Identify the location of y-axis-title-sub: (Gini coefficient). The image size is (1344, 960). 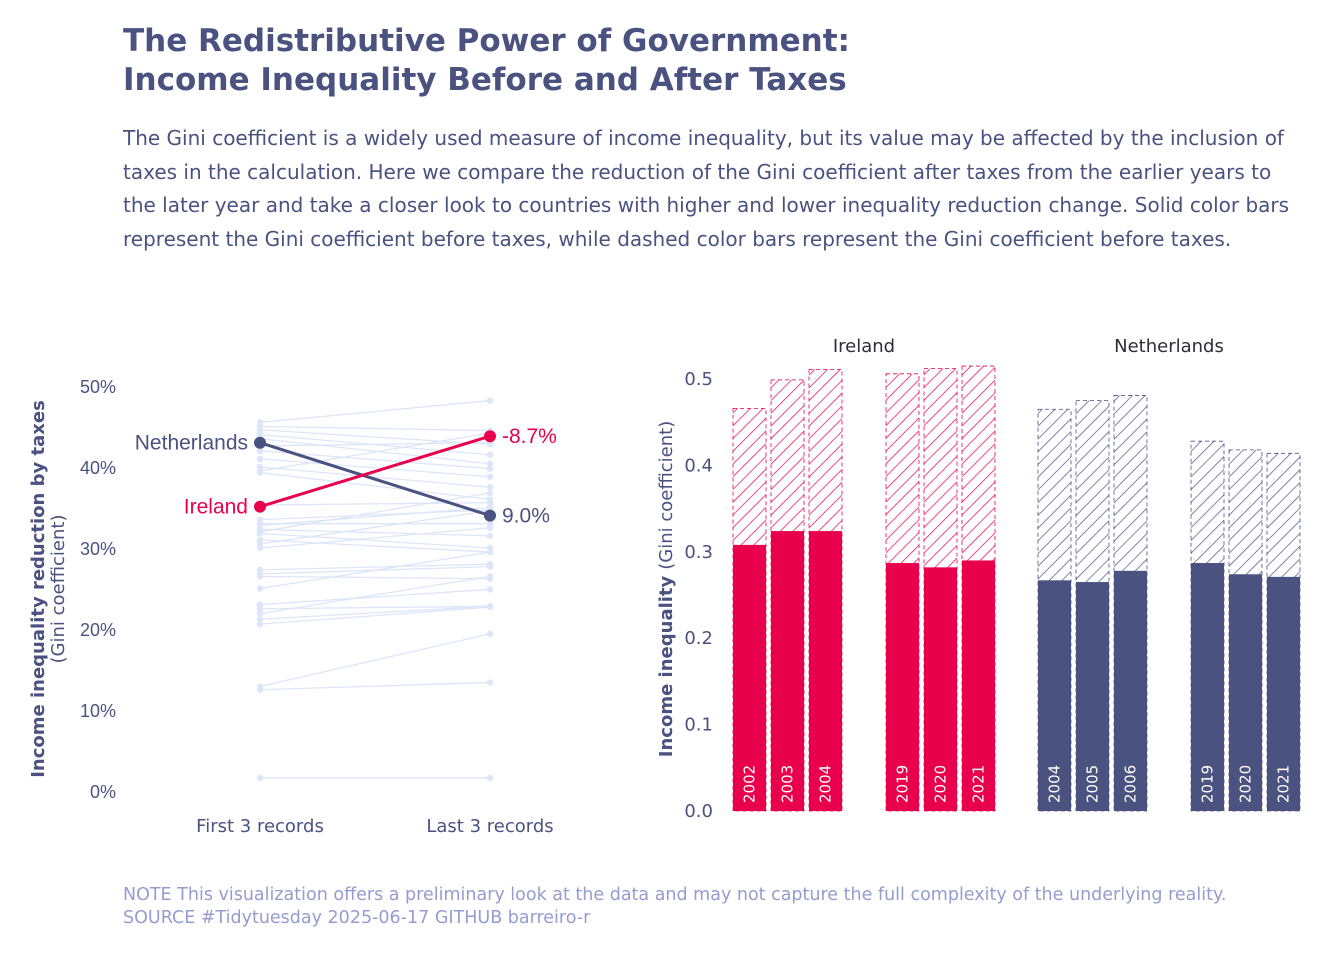
(666, 495).